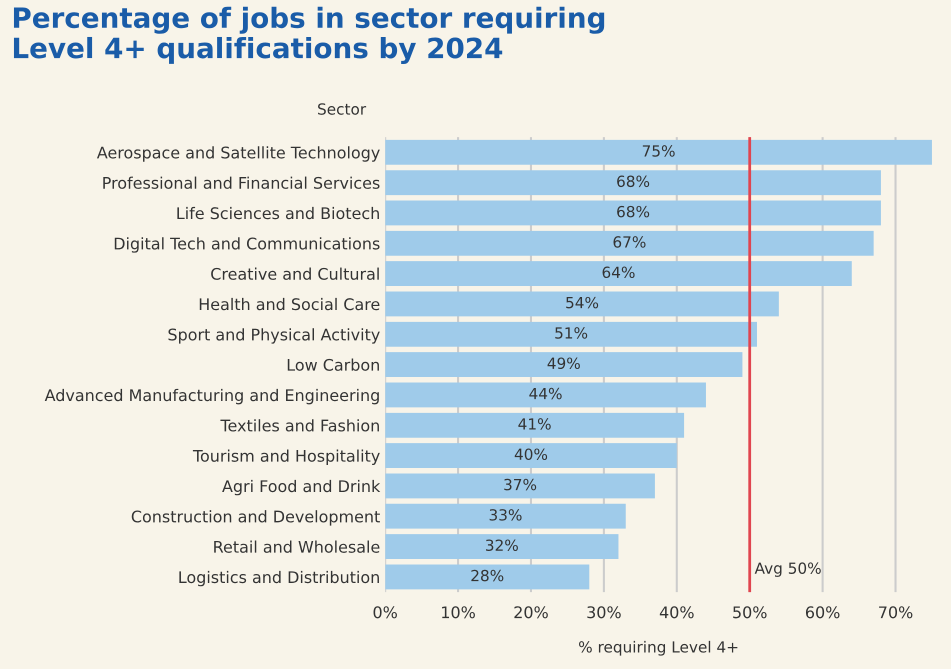  What do you see at coordinates (531, 612) in the screenshot?
I see `x-tick-label: 20%` at bounding box center [531, 612].